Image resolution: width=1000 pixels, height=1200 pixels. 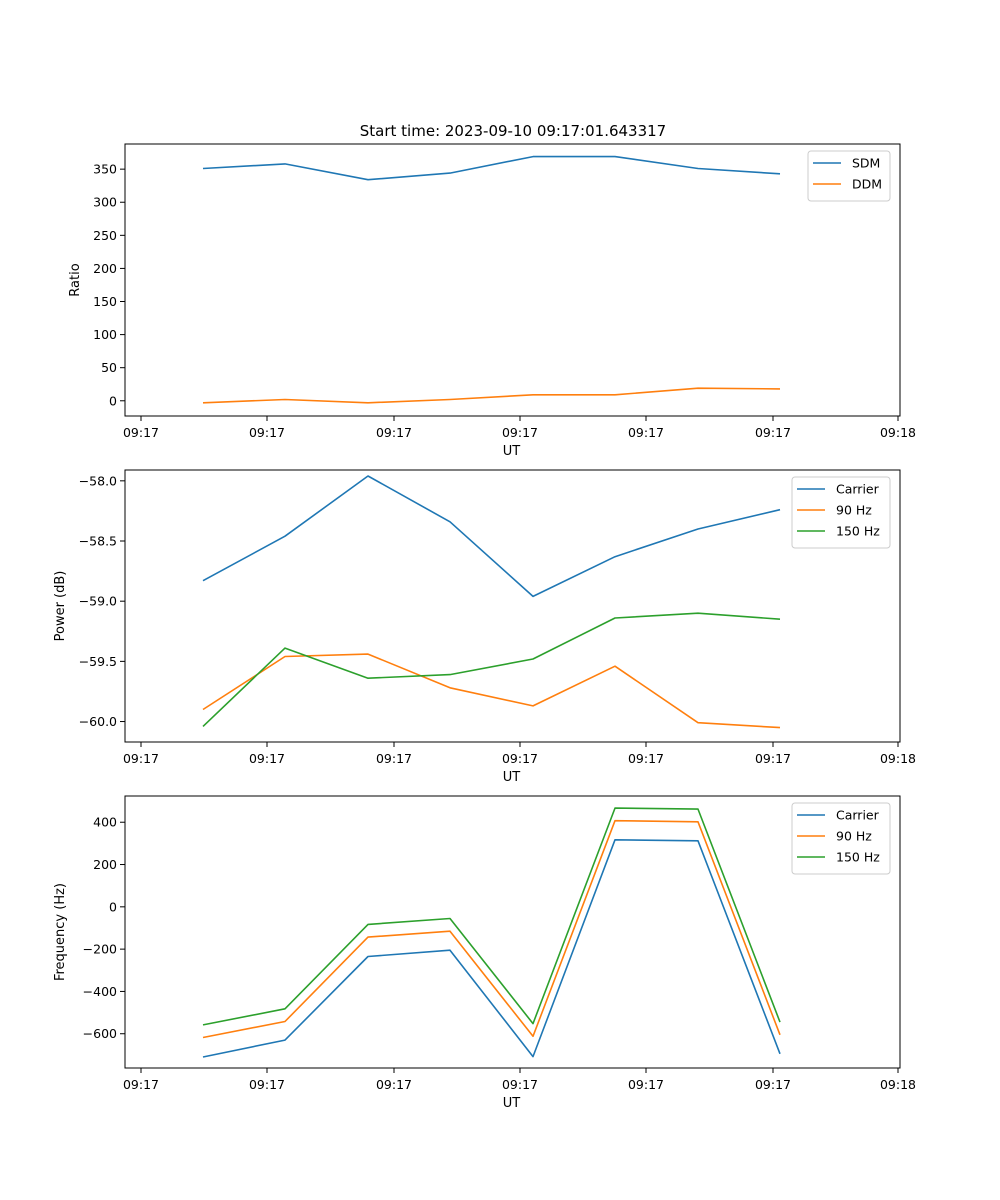 I want to click on y-tick-label: 150, so click(x=105, y=301).